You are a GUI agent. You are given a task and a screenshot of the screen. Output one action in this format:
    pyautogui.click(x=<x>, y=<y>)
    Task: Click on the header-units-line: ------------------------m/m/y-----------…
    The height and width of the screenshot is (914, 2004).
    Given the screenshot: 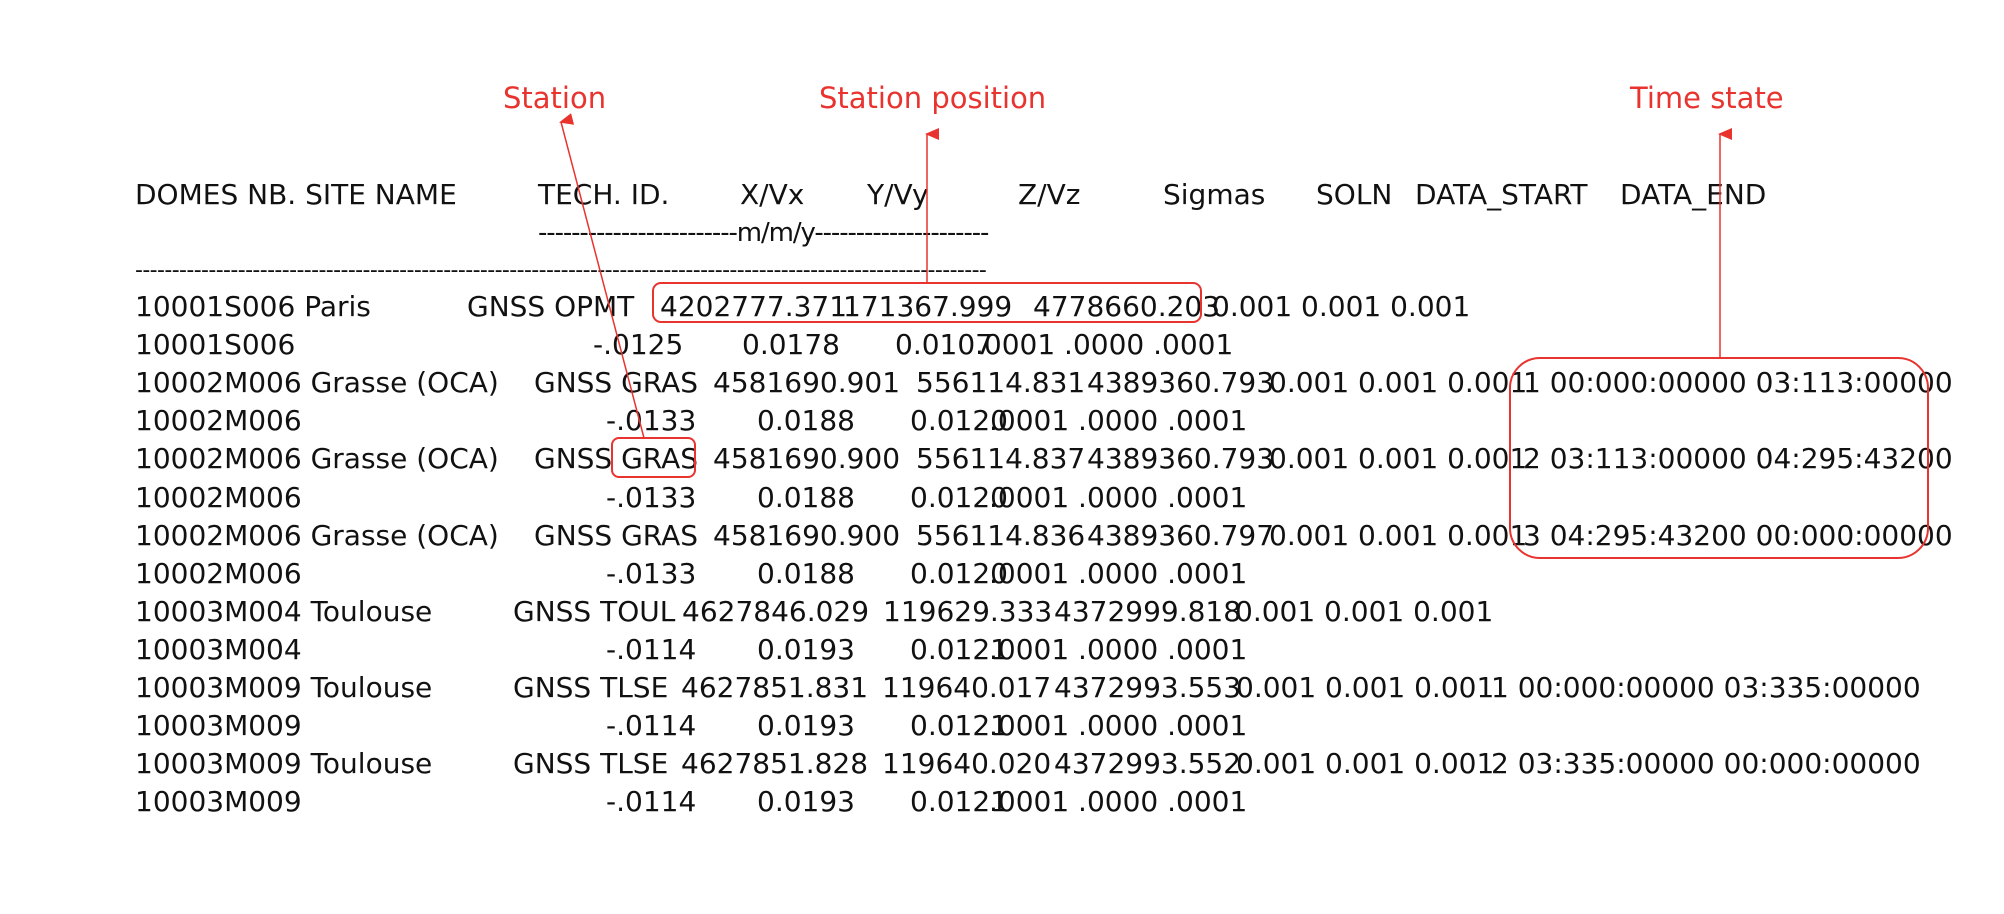 What is the action you would take?
    pyautogui.click(x=763, y=233)
    